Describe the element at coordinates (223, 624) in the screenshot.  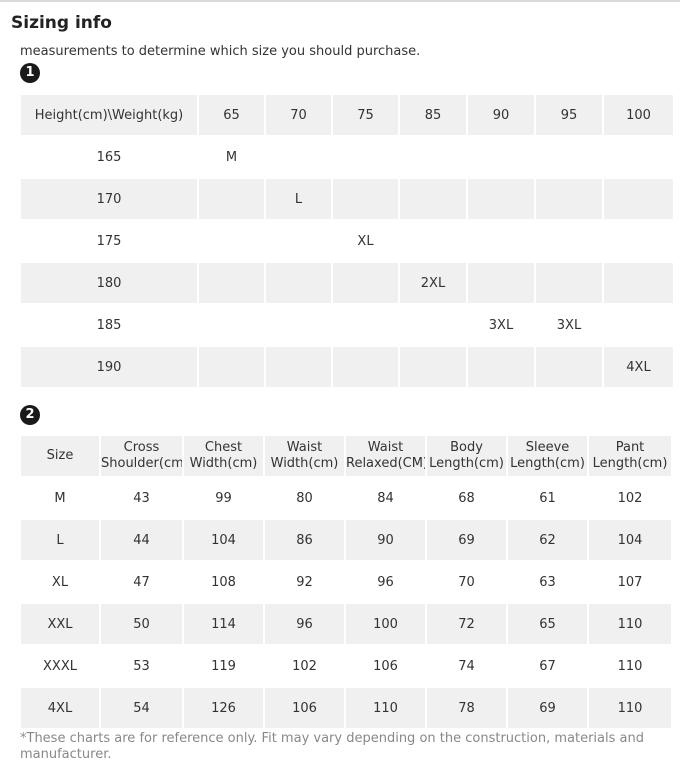
I see `measurement-cell: 114` at that location.